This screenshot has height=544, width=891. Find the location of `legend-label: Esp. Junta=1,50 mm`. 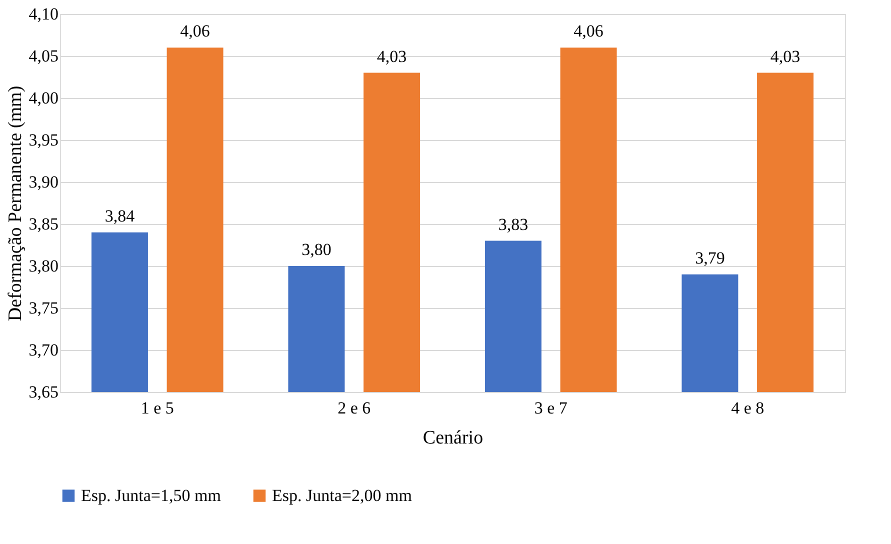

legend-label: Esp. Junta=1,50 mm is located at coordinates (151, 495).